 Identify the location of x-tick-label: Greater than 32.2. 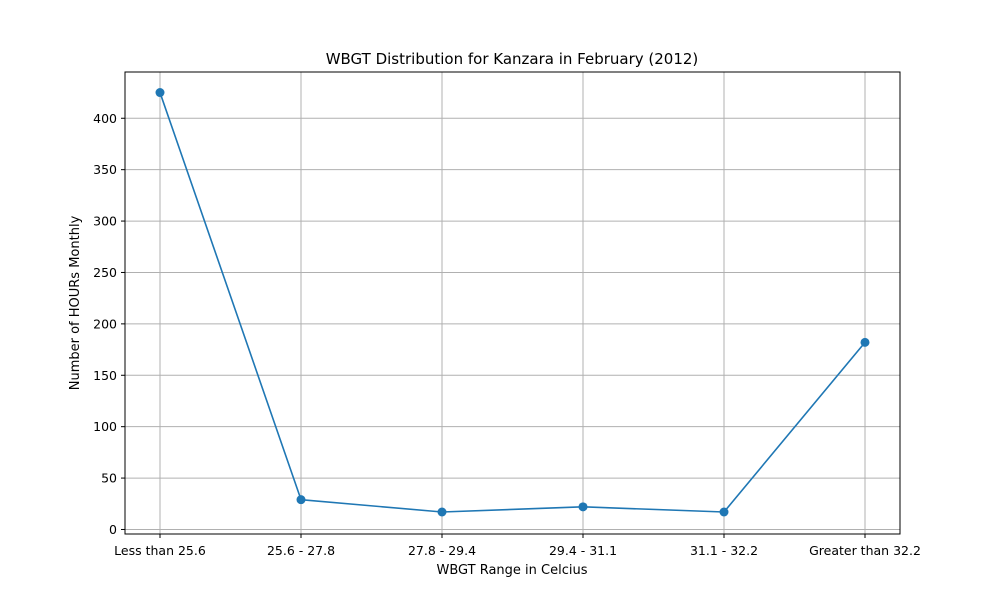
(865, 550).